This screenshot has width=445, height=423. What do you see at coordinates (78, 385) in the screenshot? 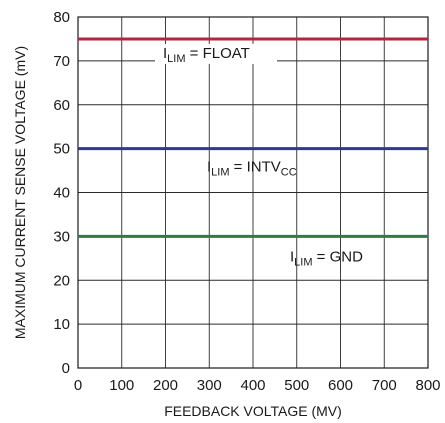
I see `x-tick-label: 0` at bounding box center [78, 385].